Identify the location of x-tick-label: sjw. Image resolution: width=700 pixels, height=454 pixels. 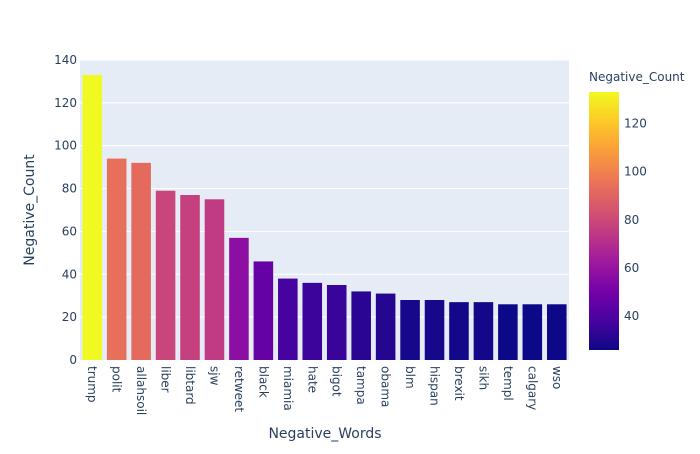
(214, 376).